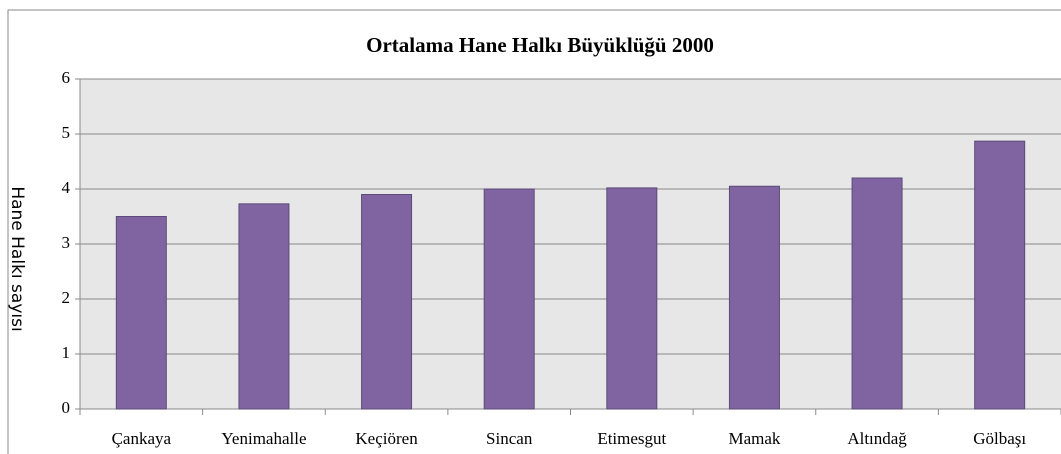 The width and height of the screenshot is (1061, 454). Describe the element at coordinates (66, 132) in the screenshot. I see `y-tick-label: 5` at that location.